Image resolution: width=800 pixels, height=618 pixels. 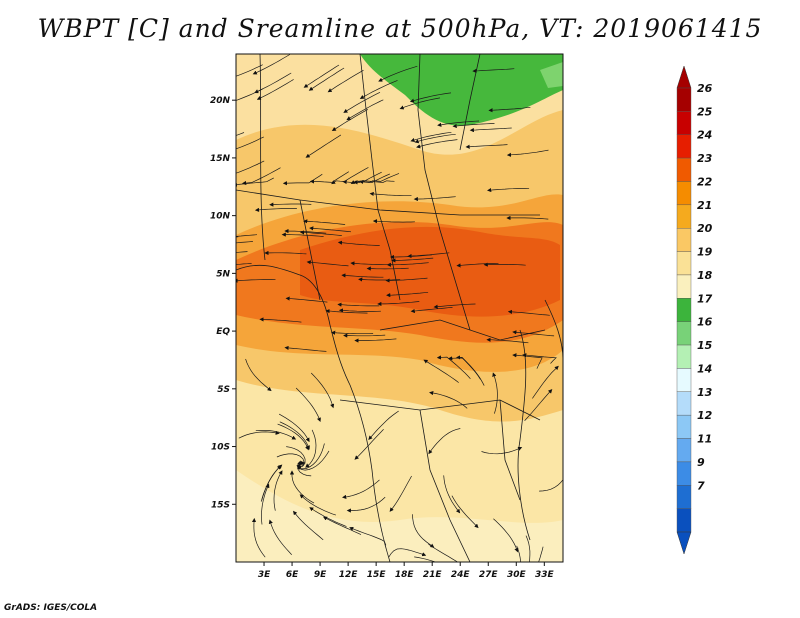 What do you see at coordinates (377, 575) in the screenshot?
I see `x-tick-label: 15E` at bounding box center [377, 575].